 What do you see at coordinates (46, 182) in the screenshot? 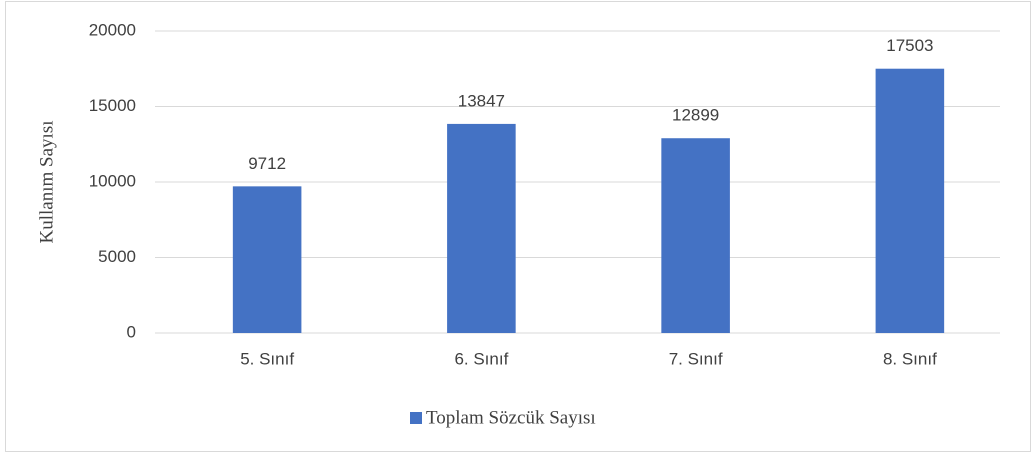
I see `y-axis-label: Kullanım Sayısı` at bounding box center [46, 182].